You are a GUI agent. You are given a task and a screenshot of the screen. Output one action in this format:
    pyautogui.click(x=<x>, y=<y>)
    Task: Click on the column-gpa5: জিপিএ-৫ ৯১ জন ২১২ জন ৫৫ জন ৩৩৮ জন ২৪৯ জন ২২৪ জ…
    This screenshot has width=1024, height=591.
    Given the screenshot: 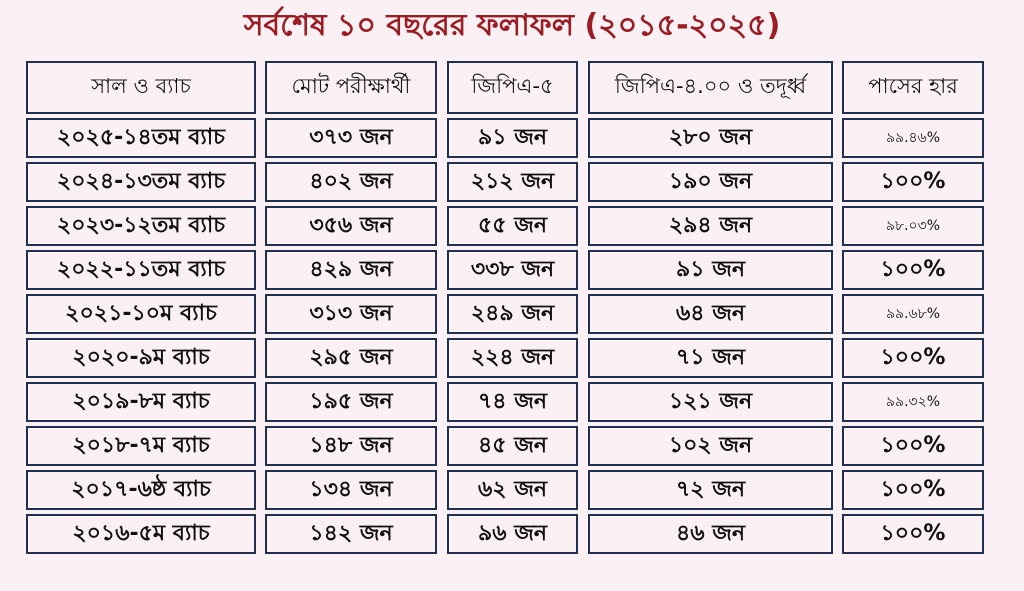 What is the action you would take?
    pyautogui.click(x=512, y=307)
    